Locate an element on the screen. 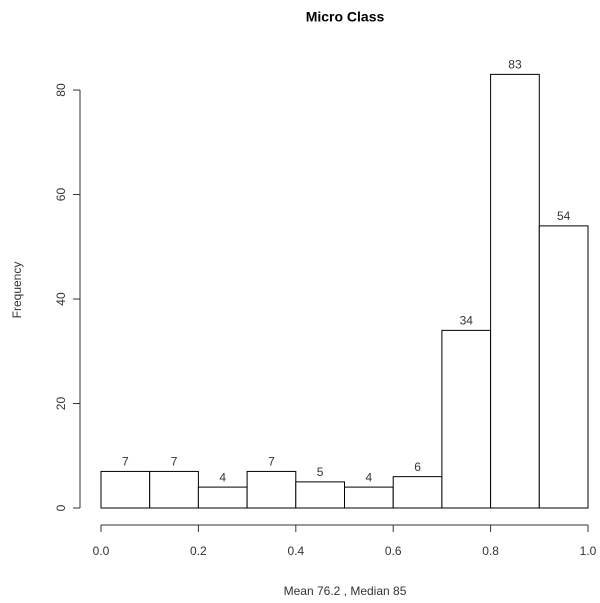  x-tick-label: 0.4 is located at coordinates (295, 551).